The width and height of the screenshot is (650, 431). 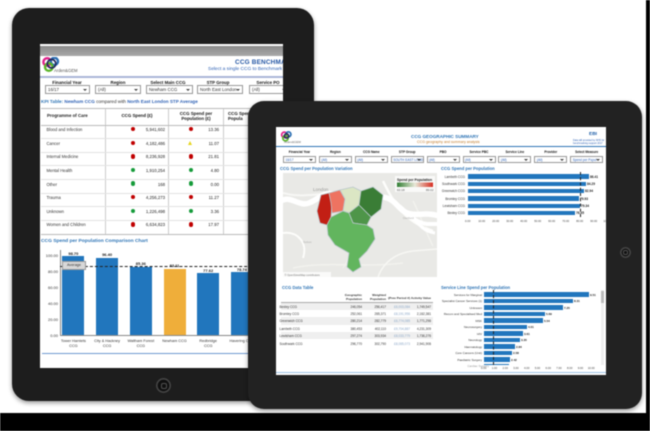 What do you see at coordinates (414, 180) in the screenshot?
I see `svg-text: Spend per Population` at bounding box center [414, 180].